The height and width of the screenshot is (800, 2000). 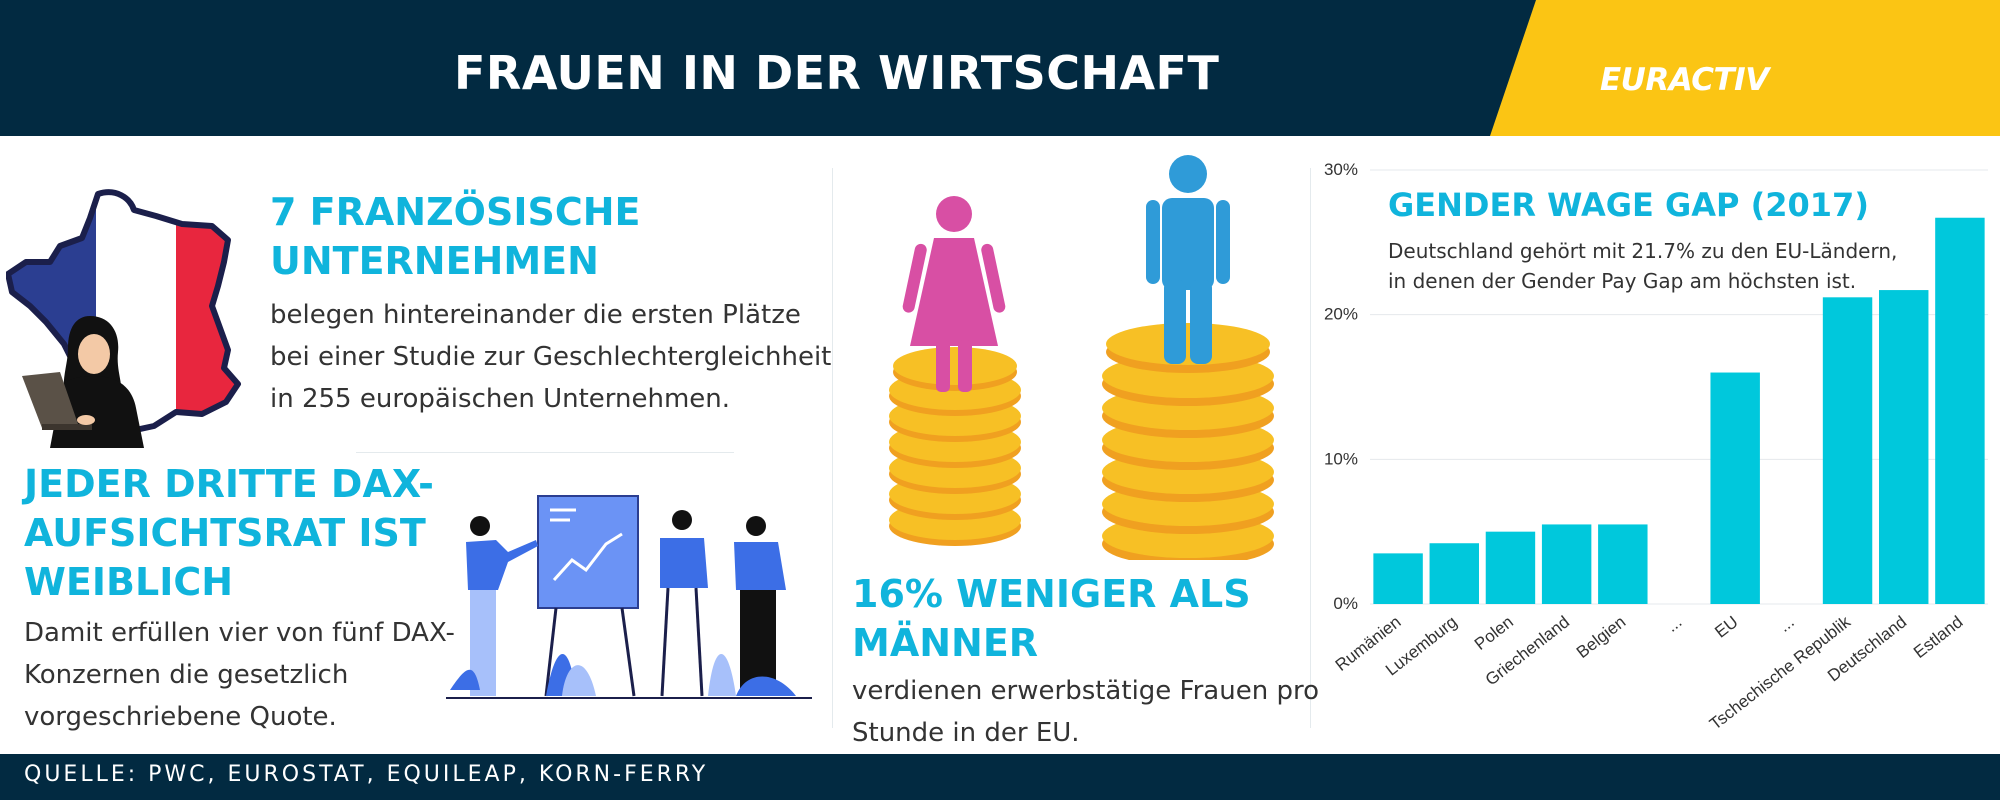 What do you see at coordinates (832, 448) in the screenshot?
I see `column-divider-left` at bounding box center [832, 448].